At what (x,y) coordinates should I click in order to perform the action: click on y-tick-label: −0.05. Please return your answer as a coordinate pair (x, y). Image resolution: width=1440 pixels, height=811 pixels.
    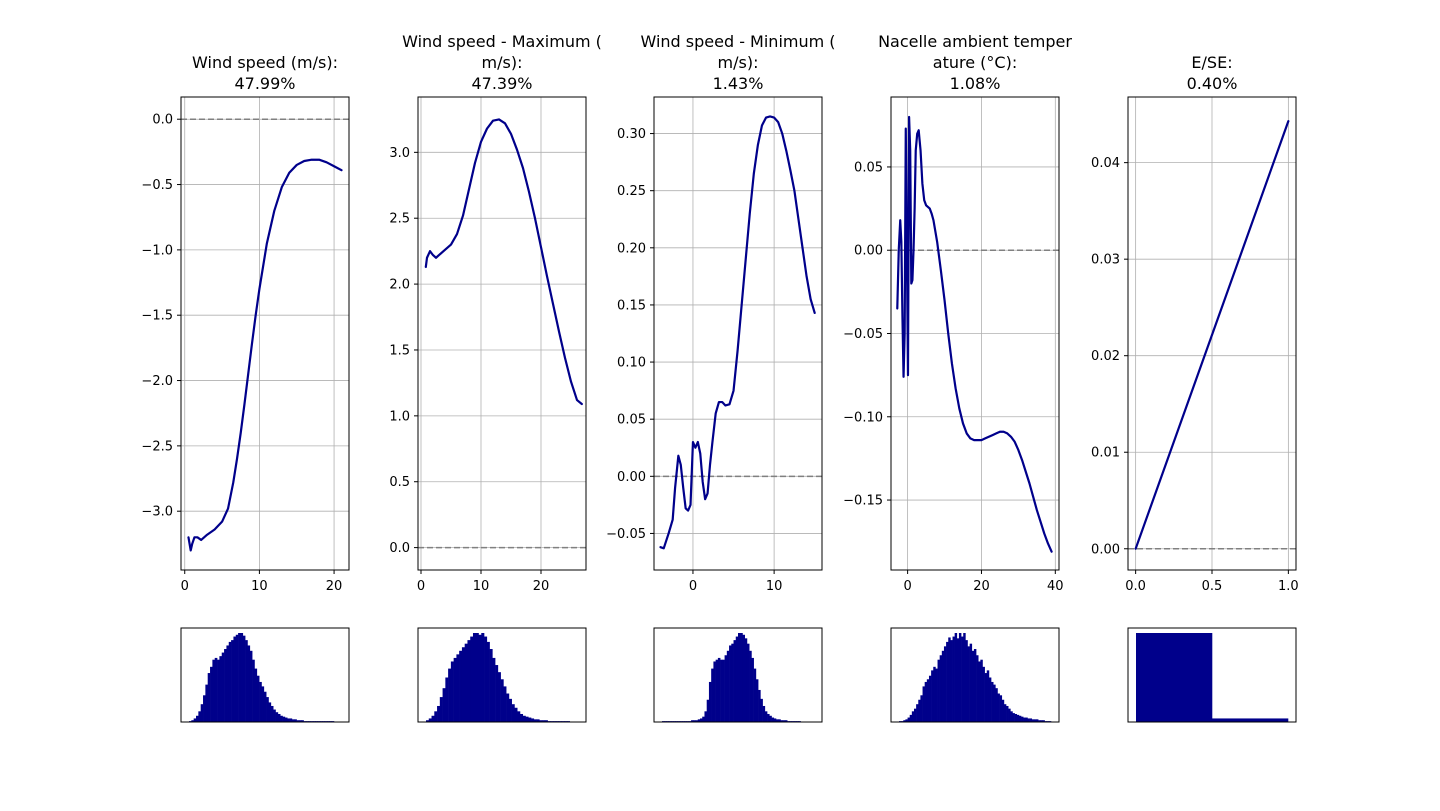
    Looking at the image, I should click on (626, 534).